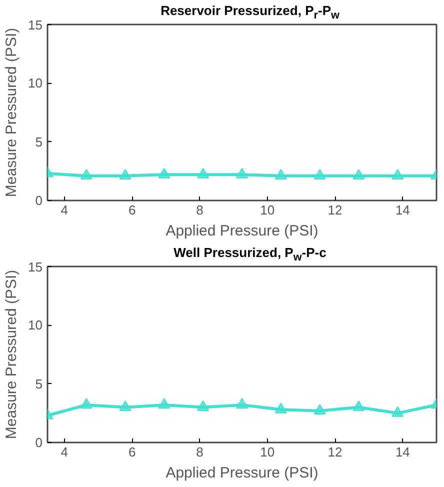  Describe the element at coordinates (250, 255) in the screenshot. I see `chart-title: Well Pressurized, P$_{w}$-P-c` at that location.